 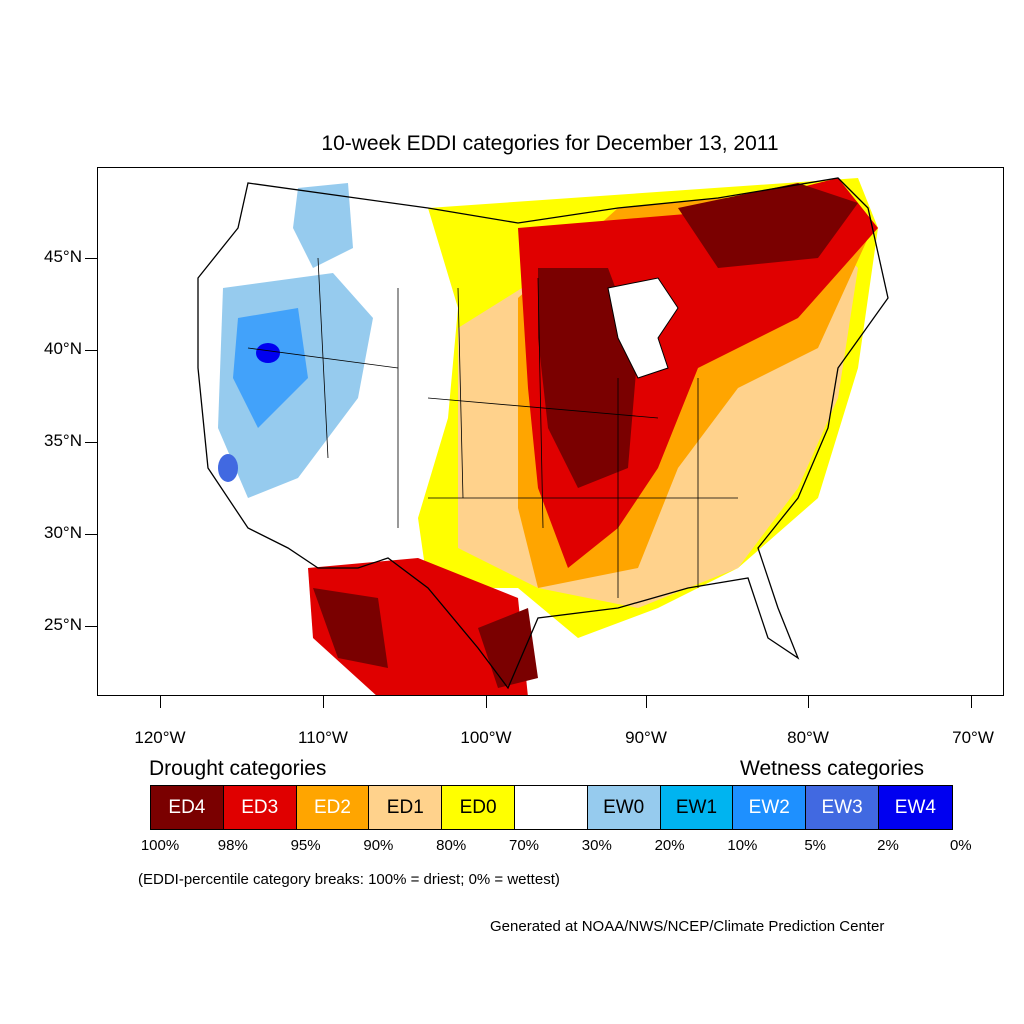 What do you see at coordinates (228, 468) in the screenshot?
I see `wet-ew3-patch` at bounding box center [228, 468].